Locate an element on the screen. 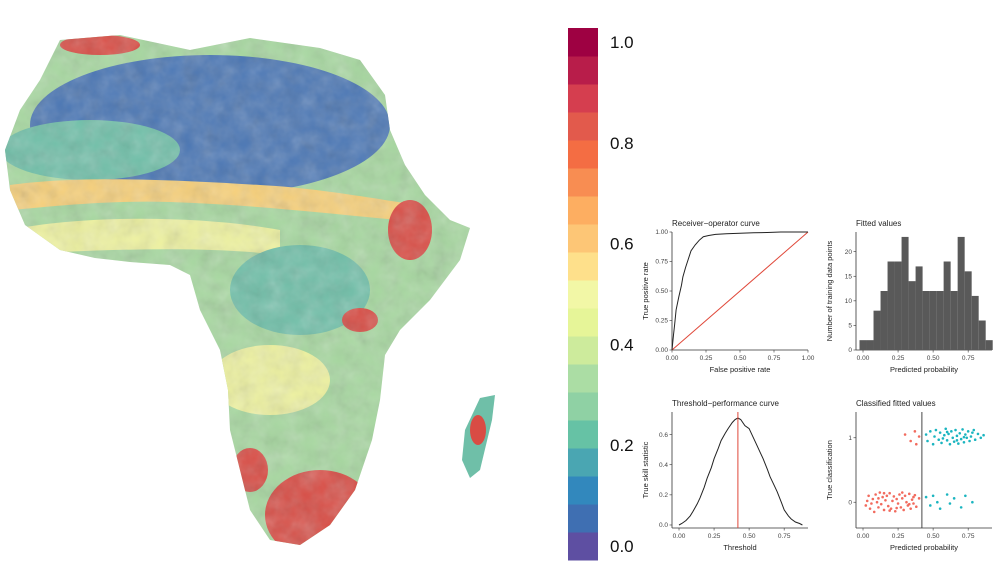 The image size is (1000, 565). y-tick-label: 0.4 is located at coordinates (663, 465).